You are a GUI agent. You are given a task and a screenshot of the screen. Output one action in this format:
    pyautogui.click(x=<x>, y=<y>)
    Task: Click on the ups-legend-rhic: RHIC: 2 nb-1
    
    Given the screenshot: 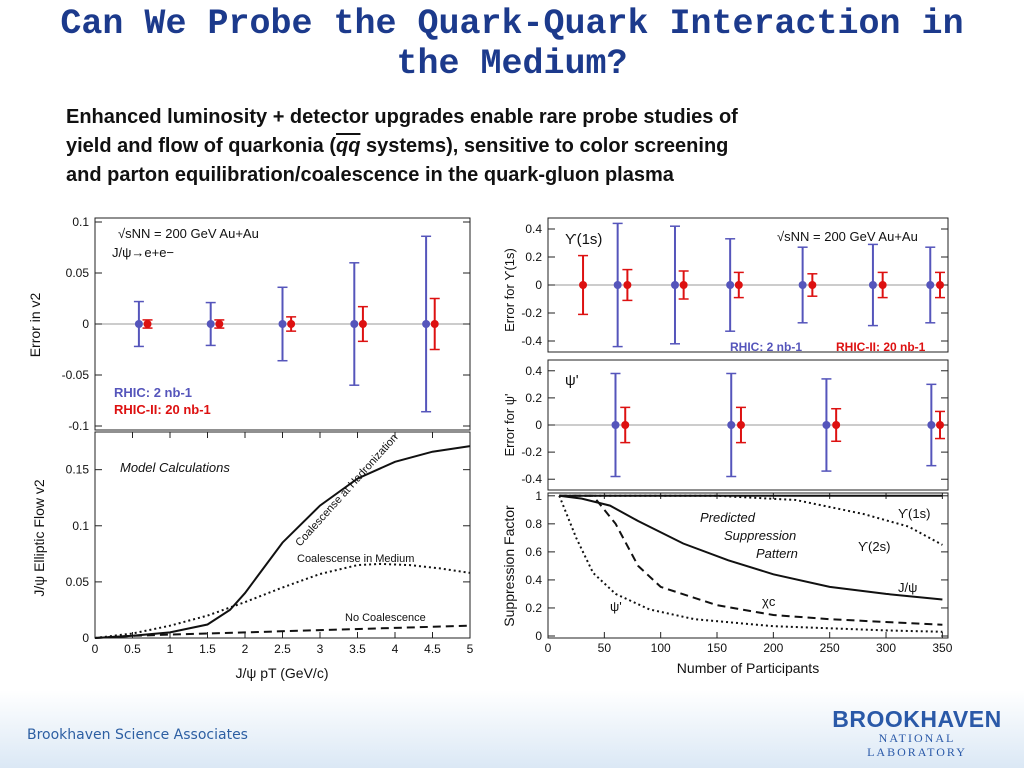 What is the action you would take?
    pyautogui.click(x=766, y=347)
    